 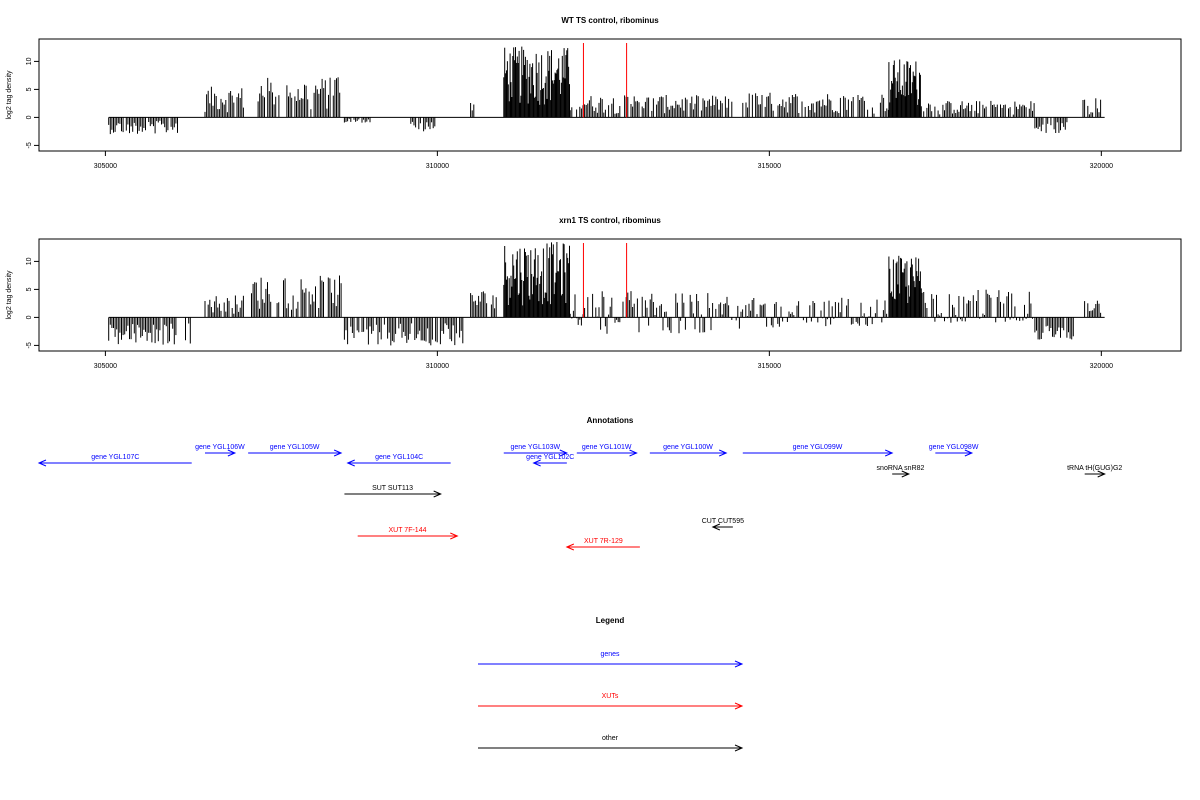 What do you see at coordinates (350, 463) in the screenshot?
I see `feature-gene-ygl104c-arrowhead` at bounding box center [350, 463].